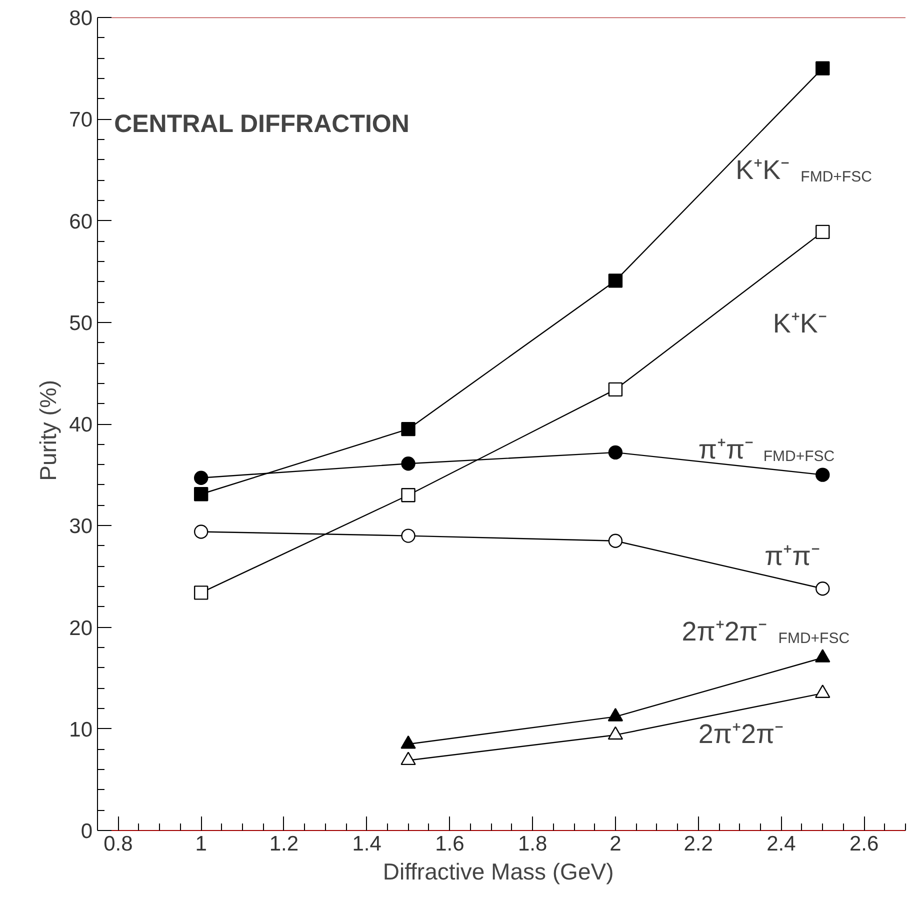 This screenshot has height=912, width=909. I want to click on x-tick-label: 1.2, so click(284, 844).